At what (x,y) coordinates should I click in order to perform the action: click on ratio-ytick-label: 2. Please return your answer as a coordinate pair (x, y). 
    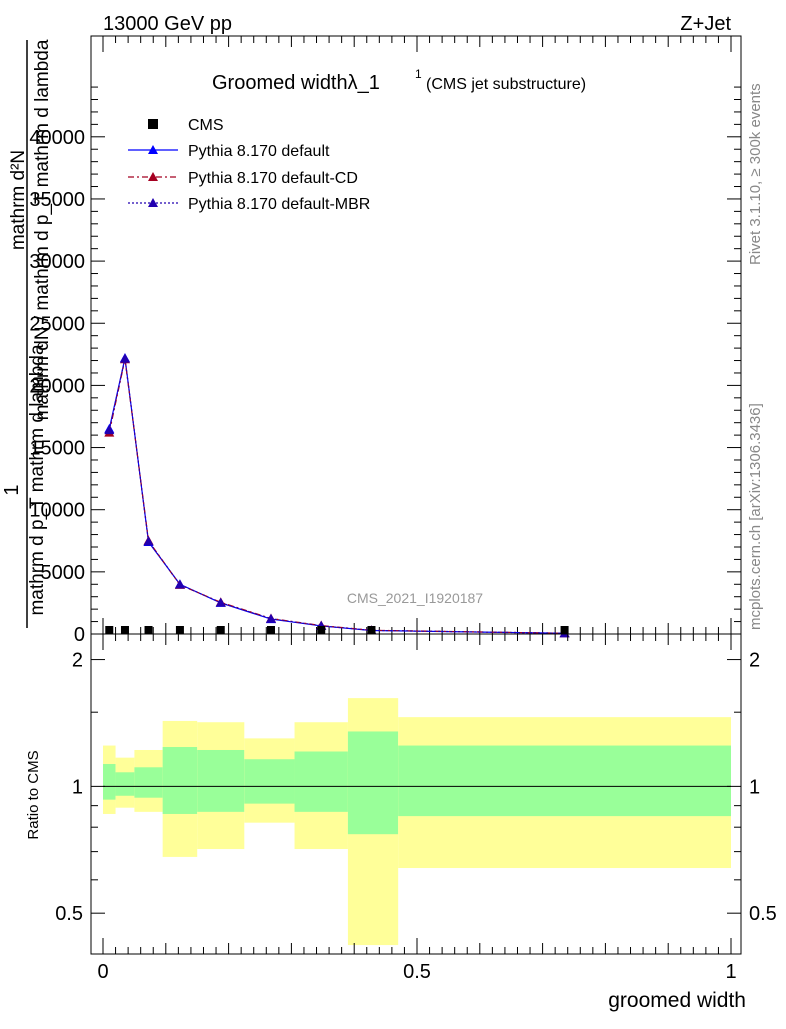
    Looking at the image, I should click on (77, 661).